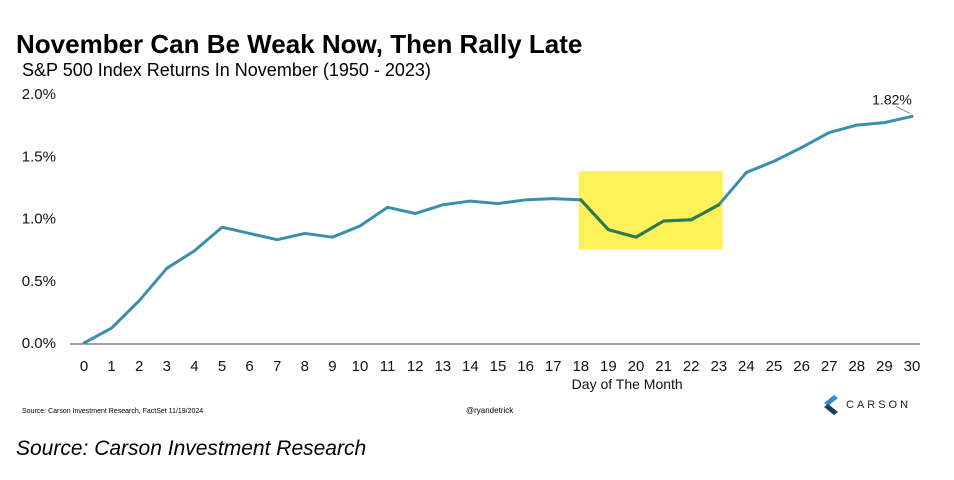 Image resolution: width=954 pixels, height=480 pixels. I want to click on carson-logo: CARSON, so click(867, 405).